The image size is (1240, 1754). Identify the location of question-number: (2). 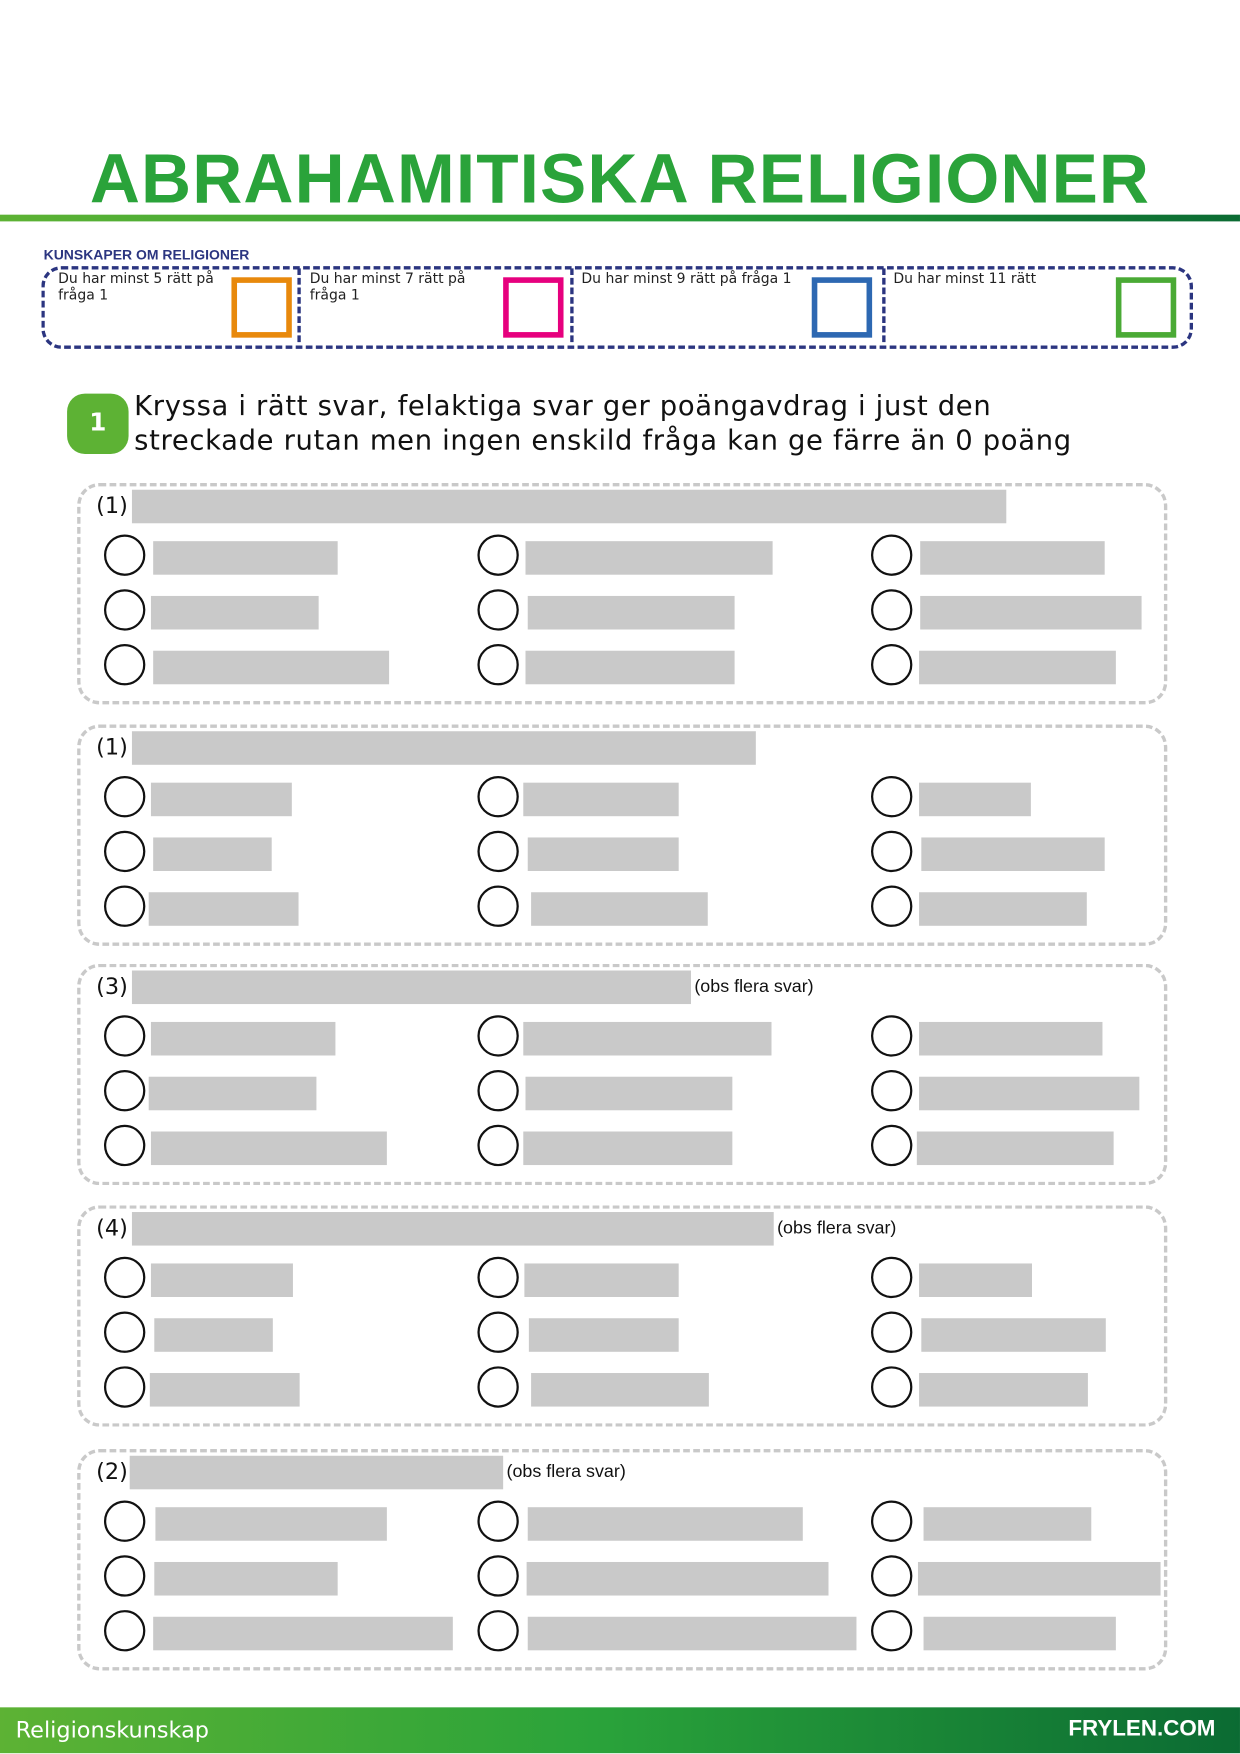
(112, 1471).